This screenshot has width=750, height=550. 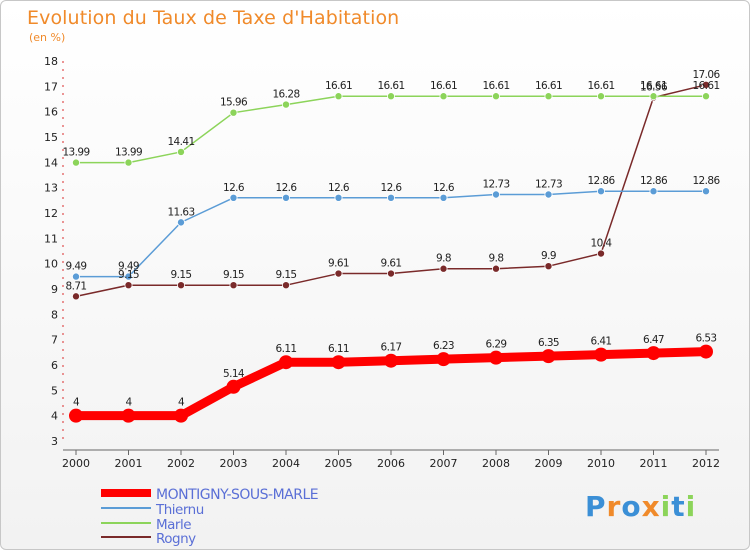 What do you see at coordinates (176, 539) in the screenshot?
I see `legend-label: Rogny` at bounding box center [176, 539].